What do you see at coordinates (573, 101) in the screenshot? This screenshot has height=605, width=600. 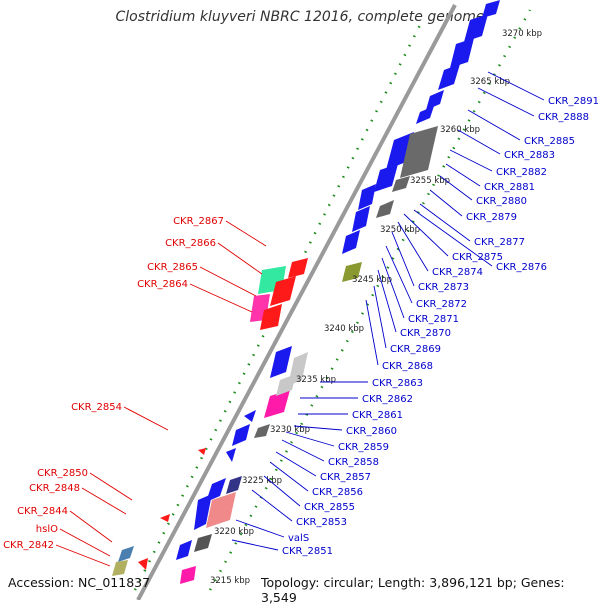 I see `gene-label-ckr-2891: CKR_2891` at bounding box center [573, 101].